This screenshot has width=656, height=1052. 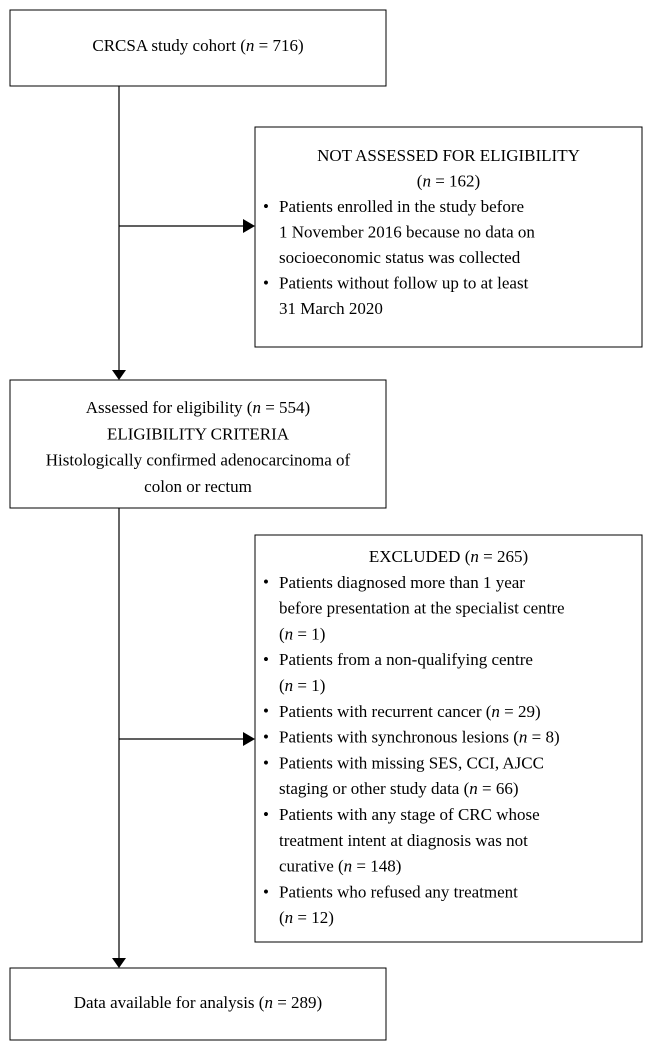 I want to click on text-line: ELIGIBILITY CRITERIA, so click(x=198, y=433).